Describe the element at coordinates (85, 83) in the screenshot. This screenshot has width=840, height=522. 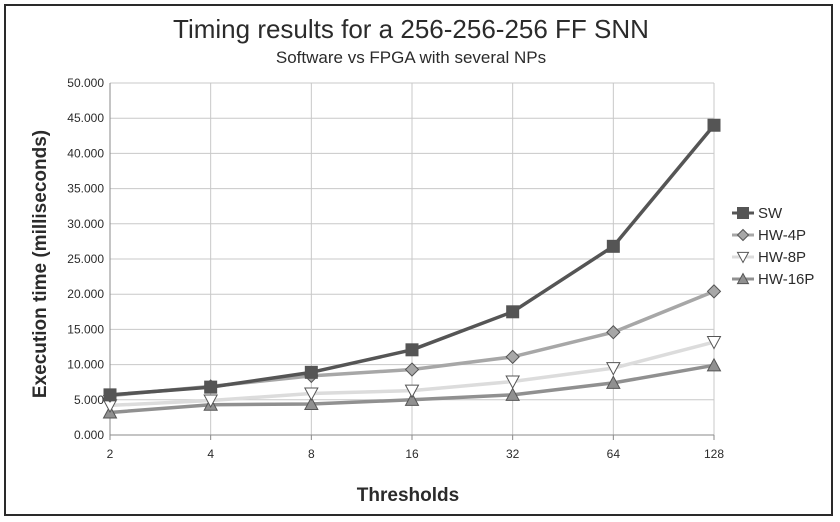
I see `y-tick-label: 50.000` at that location.